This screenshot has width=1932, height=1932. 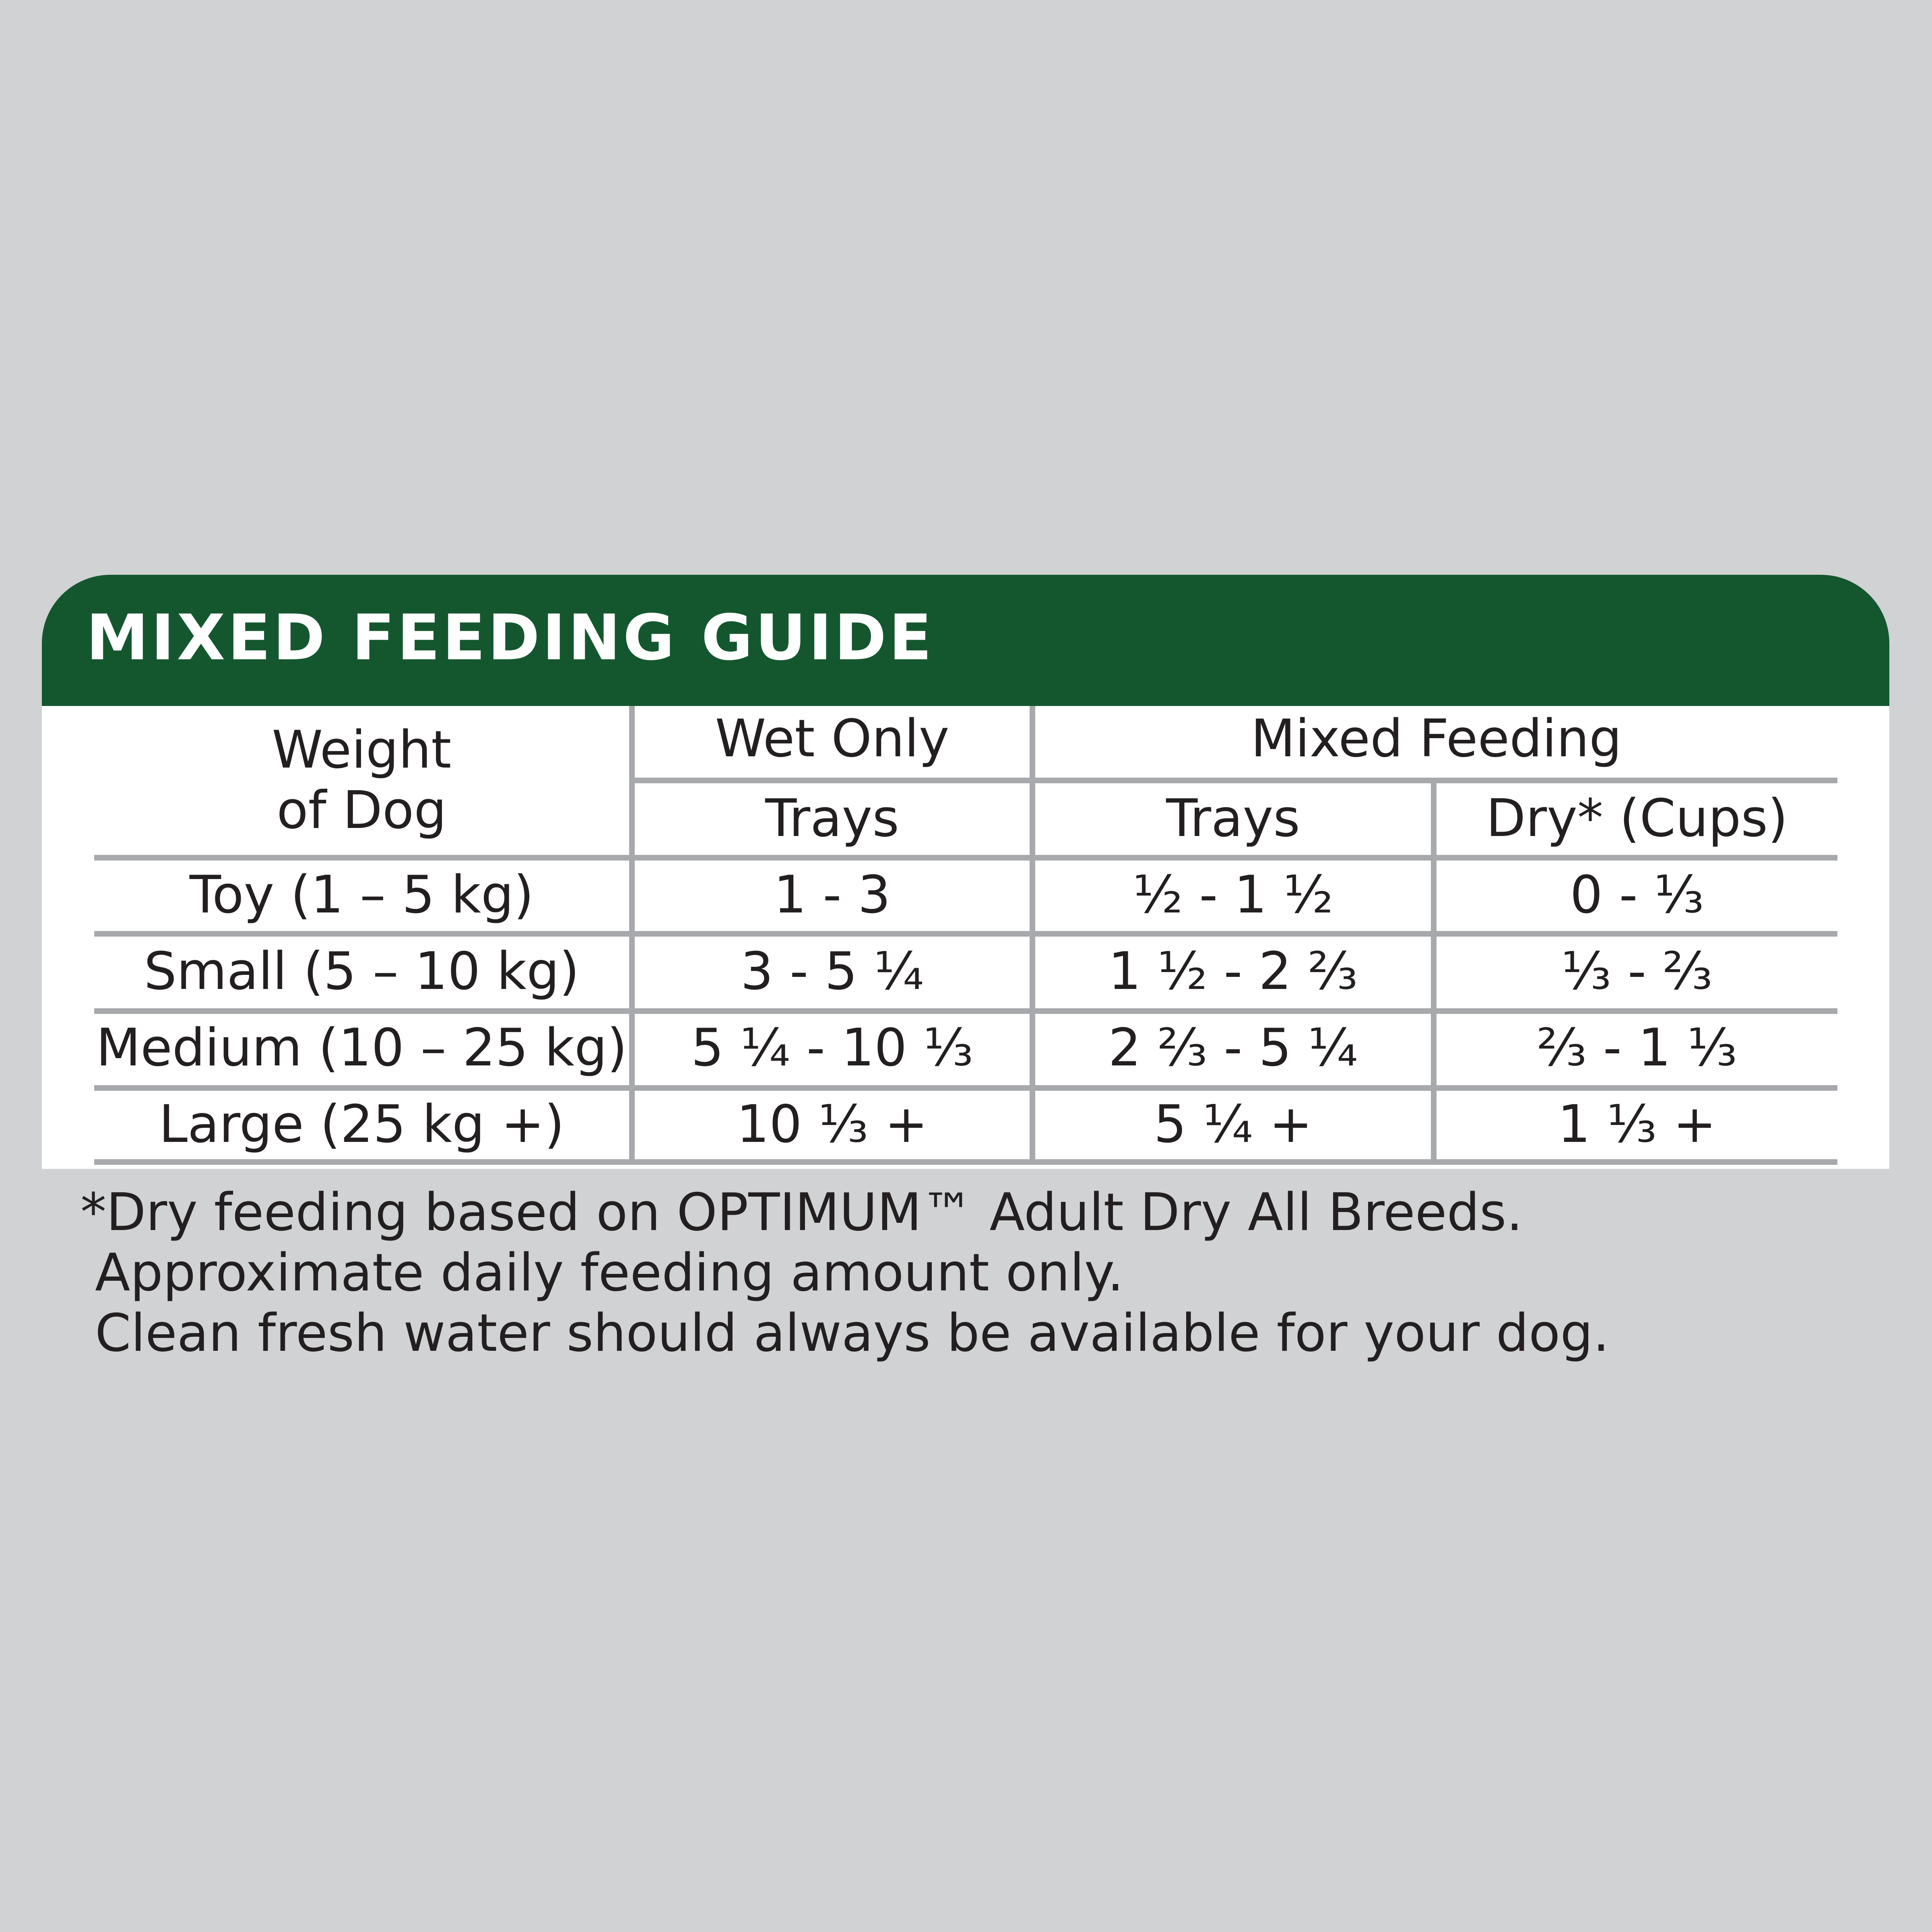 I want to click on weight-cell: Small (5 – 10 kg), so click(x=362, y=971).